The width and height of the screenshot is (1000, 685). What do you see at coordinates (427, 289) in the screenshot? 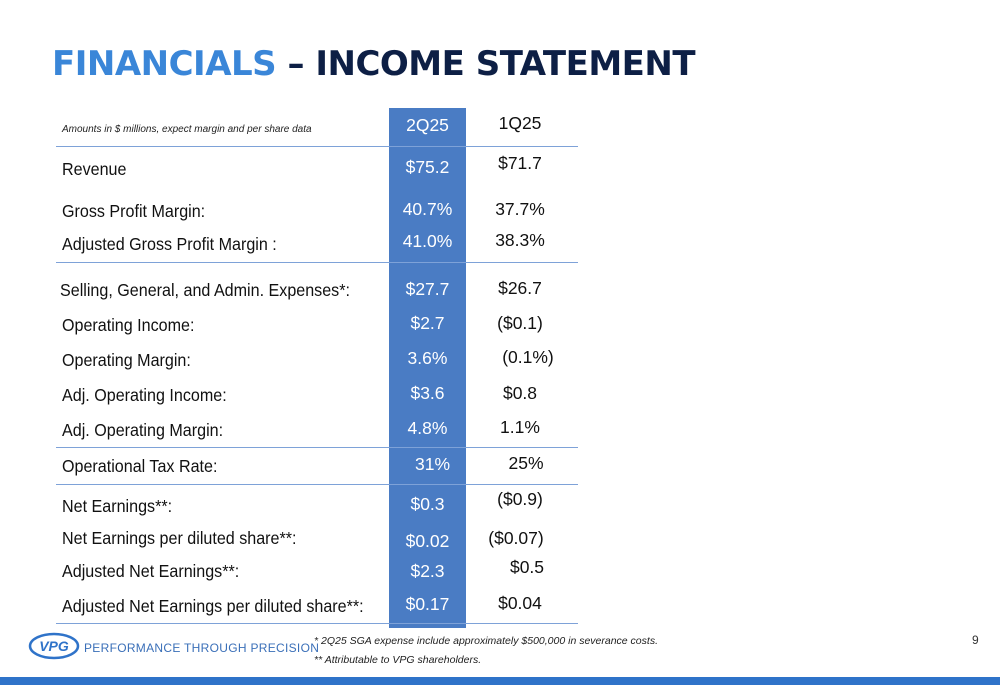
I see `row-value-current-sga-expenses: $27.7` at bounding box center [427, 289].